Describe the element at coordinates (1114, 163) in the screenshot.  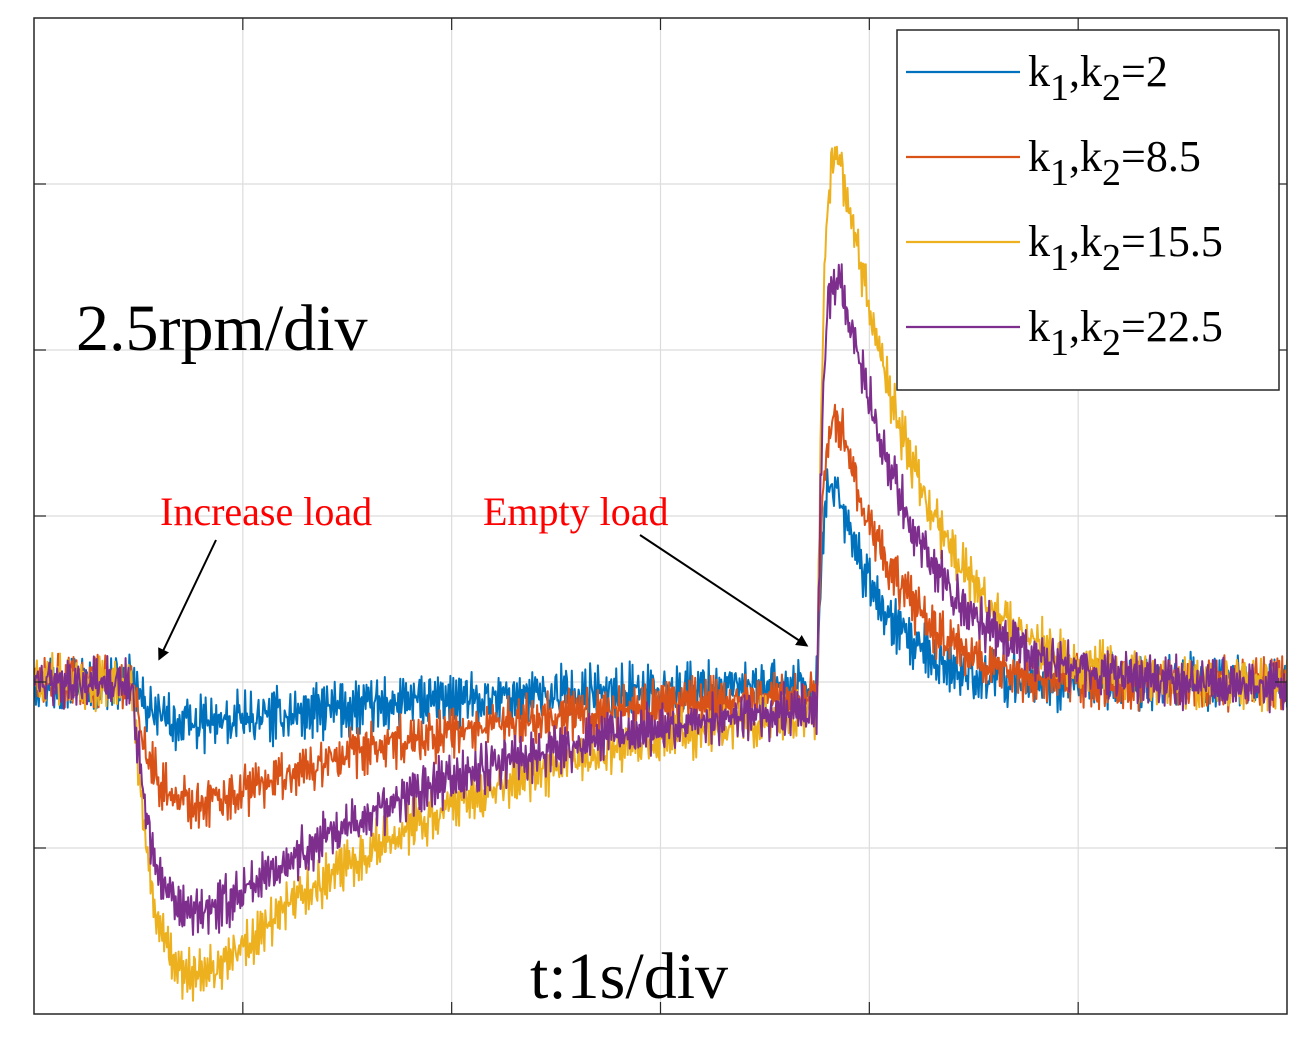
I see `legend-label-2: k1,k2=8.5` at that location.